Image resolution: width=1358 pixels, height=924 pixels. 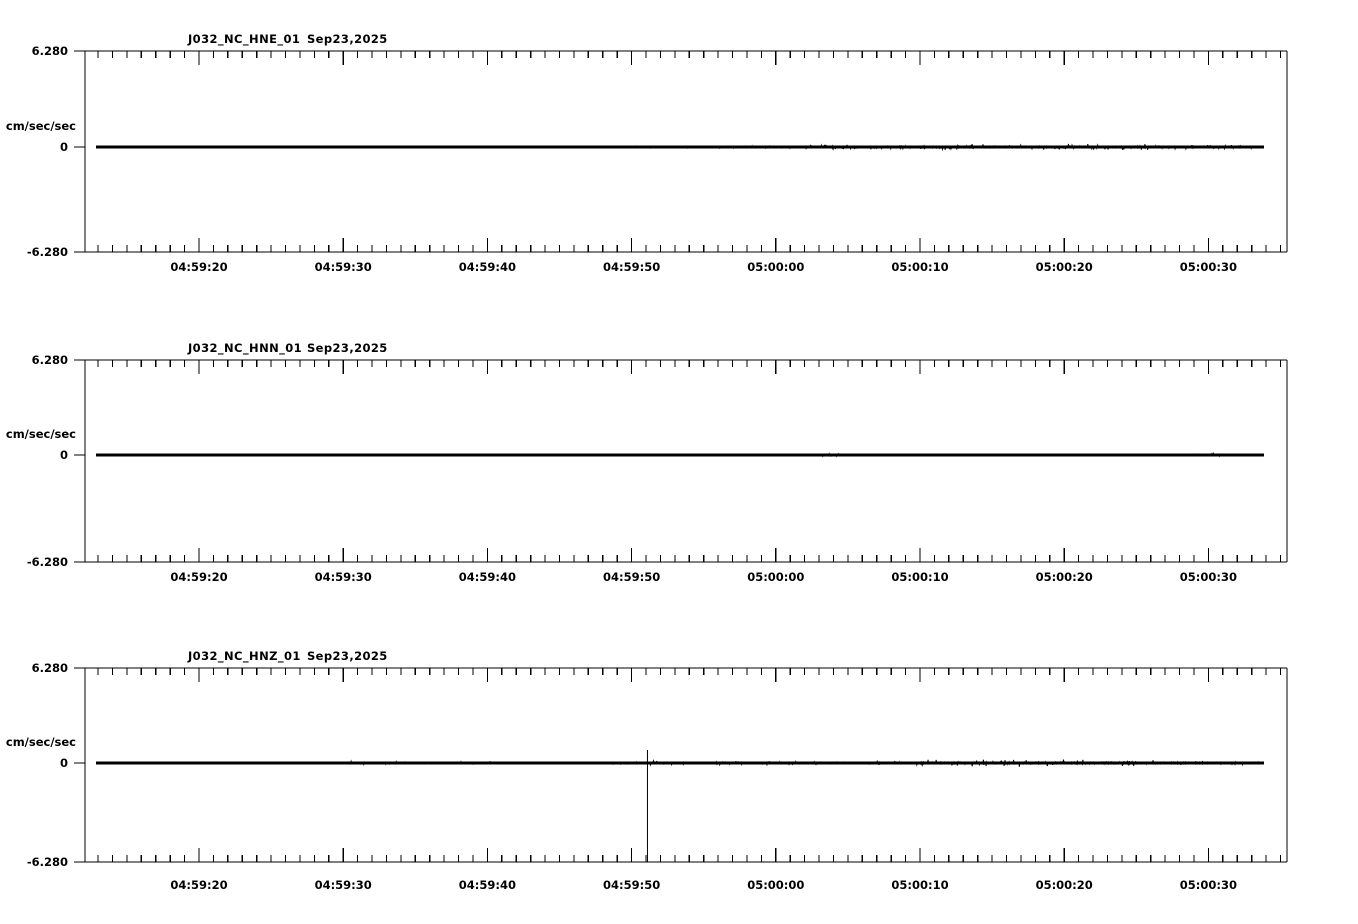 What do you see at coordinates (243, 39) in the screenshot?
I see `panel-title: J032_NC_HNE_01` at bounding box center [243, 39].